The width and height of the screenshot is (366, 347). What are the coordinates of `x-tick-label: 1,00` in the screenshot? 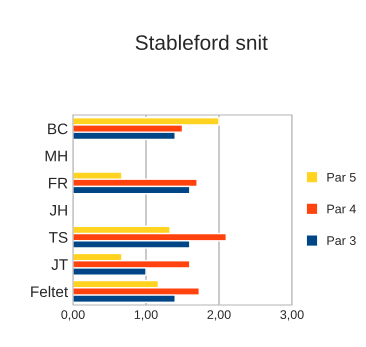 It's located at (146, 315).